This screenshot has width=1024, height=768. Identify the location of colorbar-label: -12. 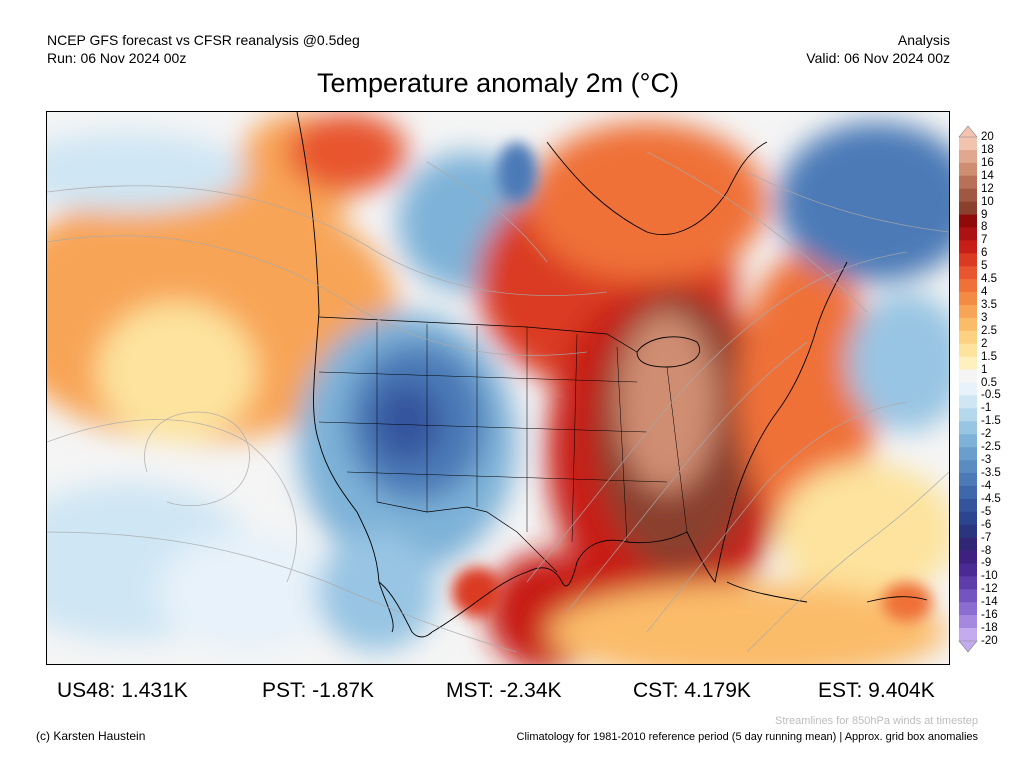
(989, 589).